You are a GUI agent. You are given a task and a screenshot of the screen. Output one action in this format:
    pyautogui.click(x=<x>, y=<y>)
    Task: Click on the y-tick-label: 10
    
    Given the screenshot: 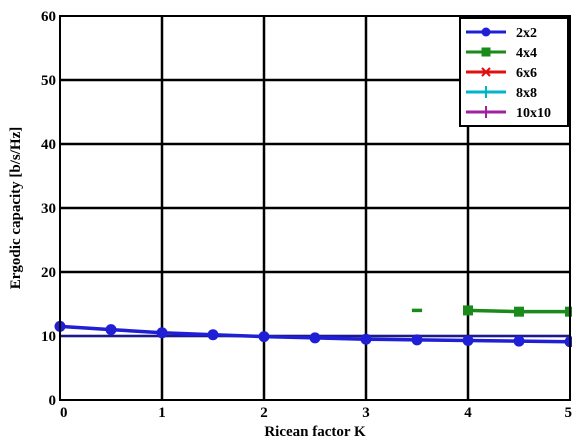 What is the action you would take?
    pyautogui.click(x=48, y=337)
    